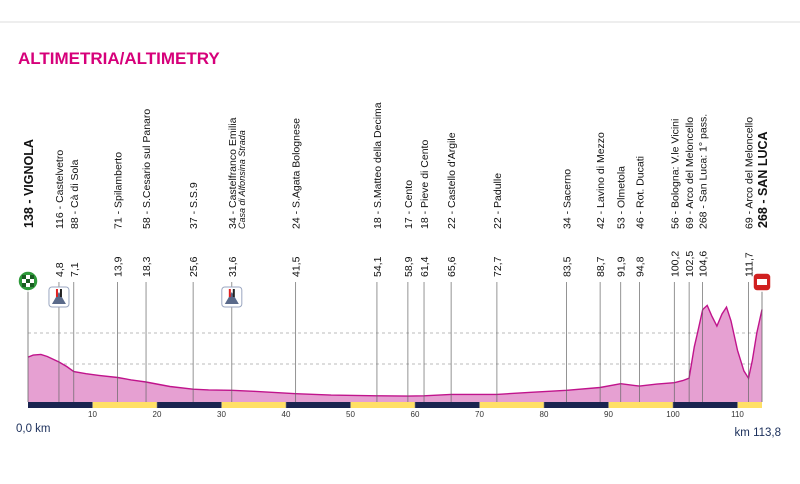 The width and height of the screenshot is (800, 484). I want to click on waypoint-label: 34 - Sacerno, so click(568, 199).